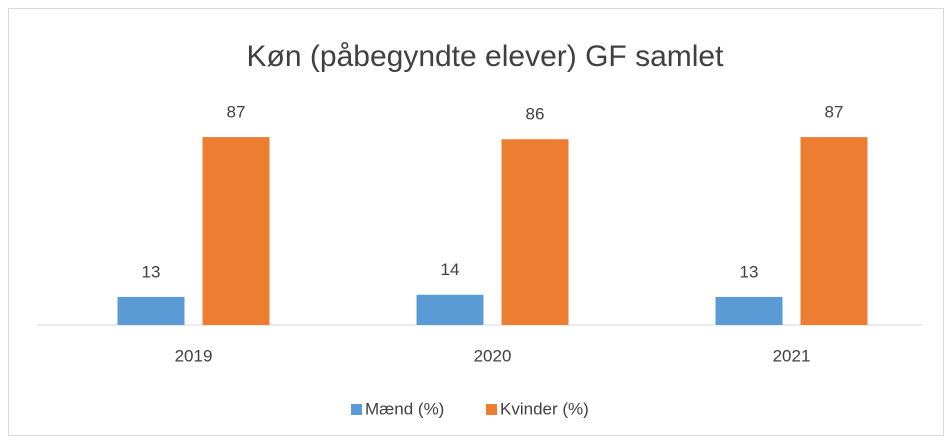 This screenshot has height=446, width=952. What do you see at coordinates (194, 355) in the screenshot?
I see `x-tick-label: 2019` at bounding box center [194, 355].